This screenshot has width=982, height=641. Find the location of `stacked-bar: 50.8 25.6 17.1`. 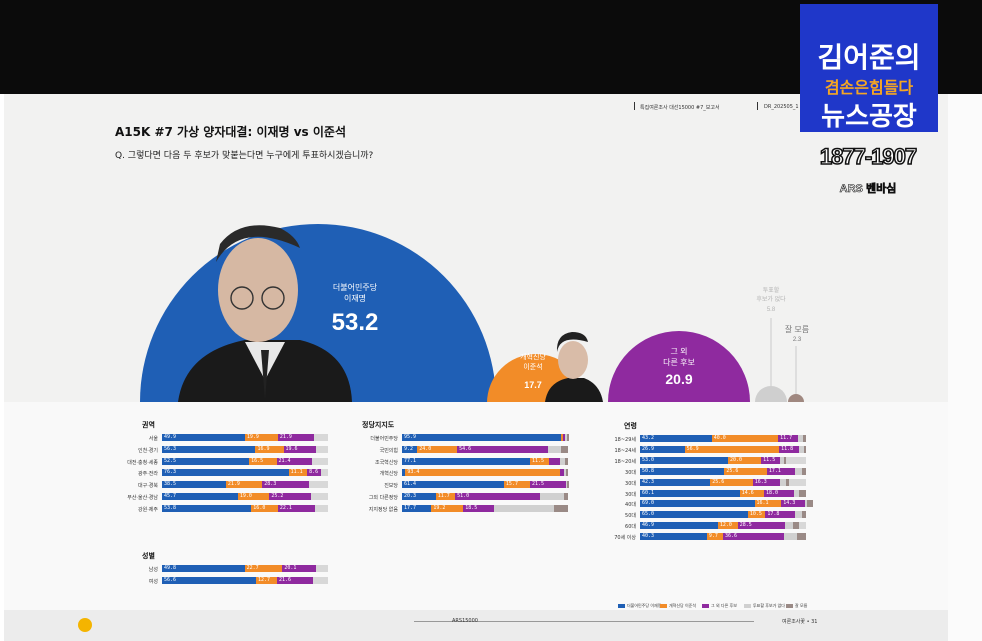

stacked-bar: 50.8 25.6 17.1 is located at coordinates (723, 471).